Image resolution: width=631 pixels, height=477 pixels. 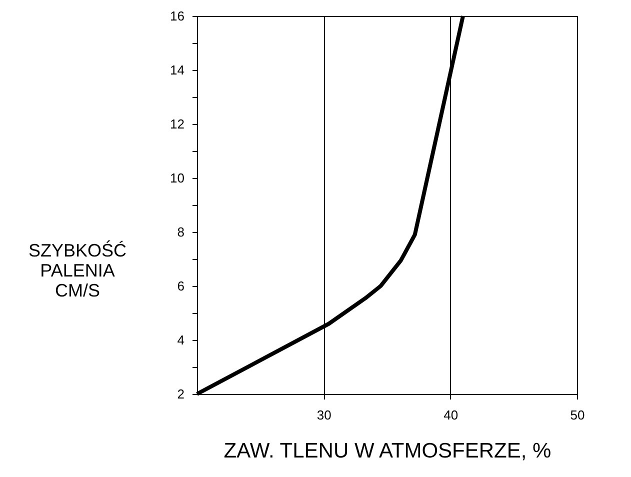 I want to click on y-tick-label: 12, so click(x=177, y=124).